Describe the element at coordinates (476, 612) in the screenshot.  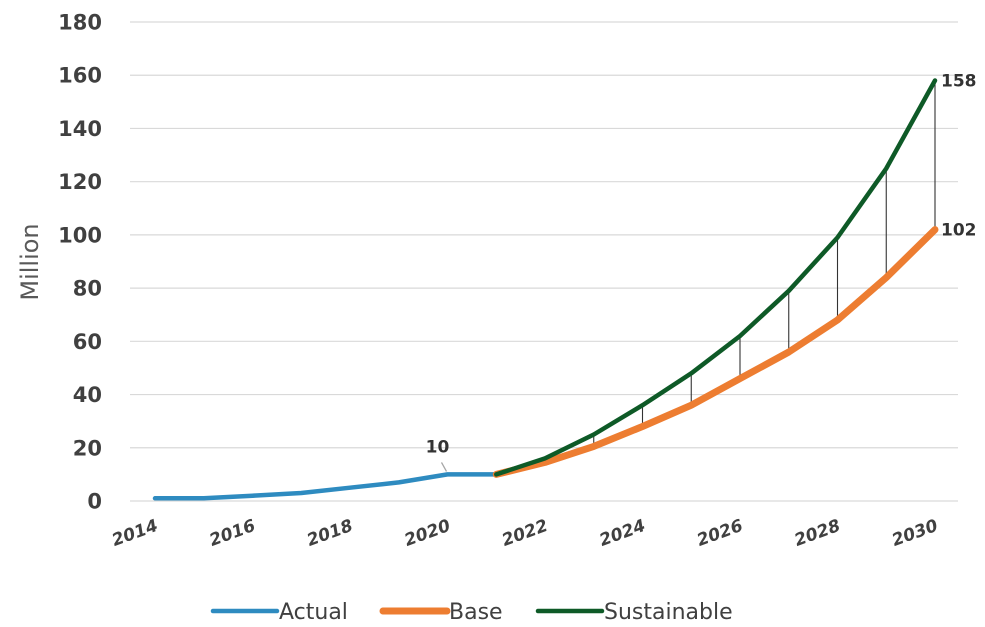
I see `legend-label-base: Base` at that location.